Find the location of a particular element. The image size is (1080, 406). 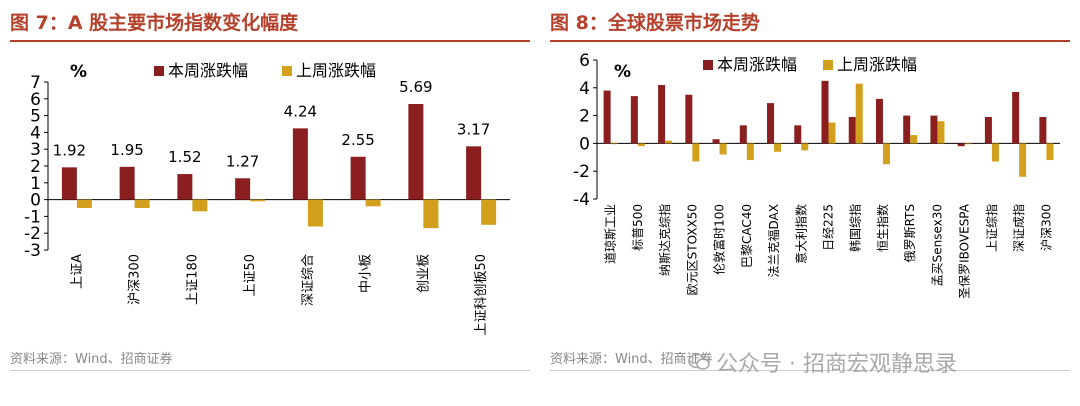

category-label: 深证成指 is located at coordinates (1018, 228).